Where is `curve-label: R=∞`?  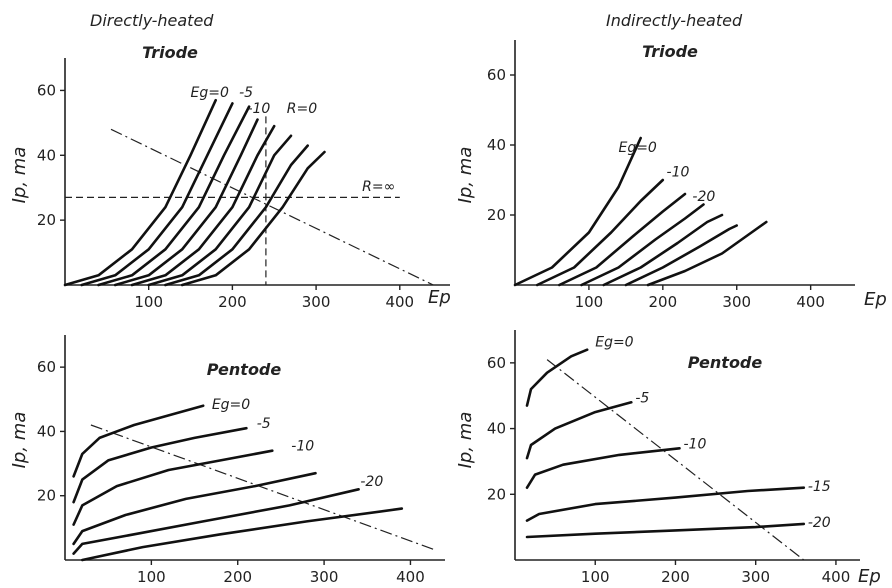 curve-label: R=∞ is located at coordinates (378, 187).